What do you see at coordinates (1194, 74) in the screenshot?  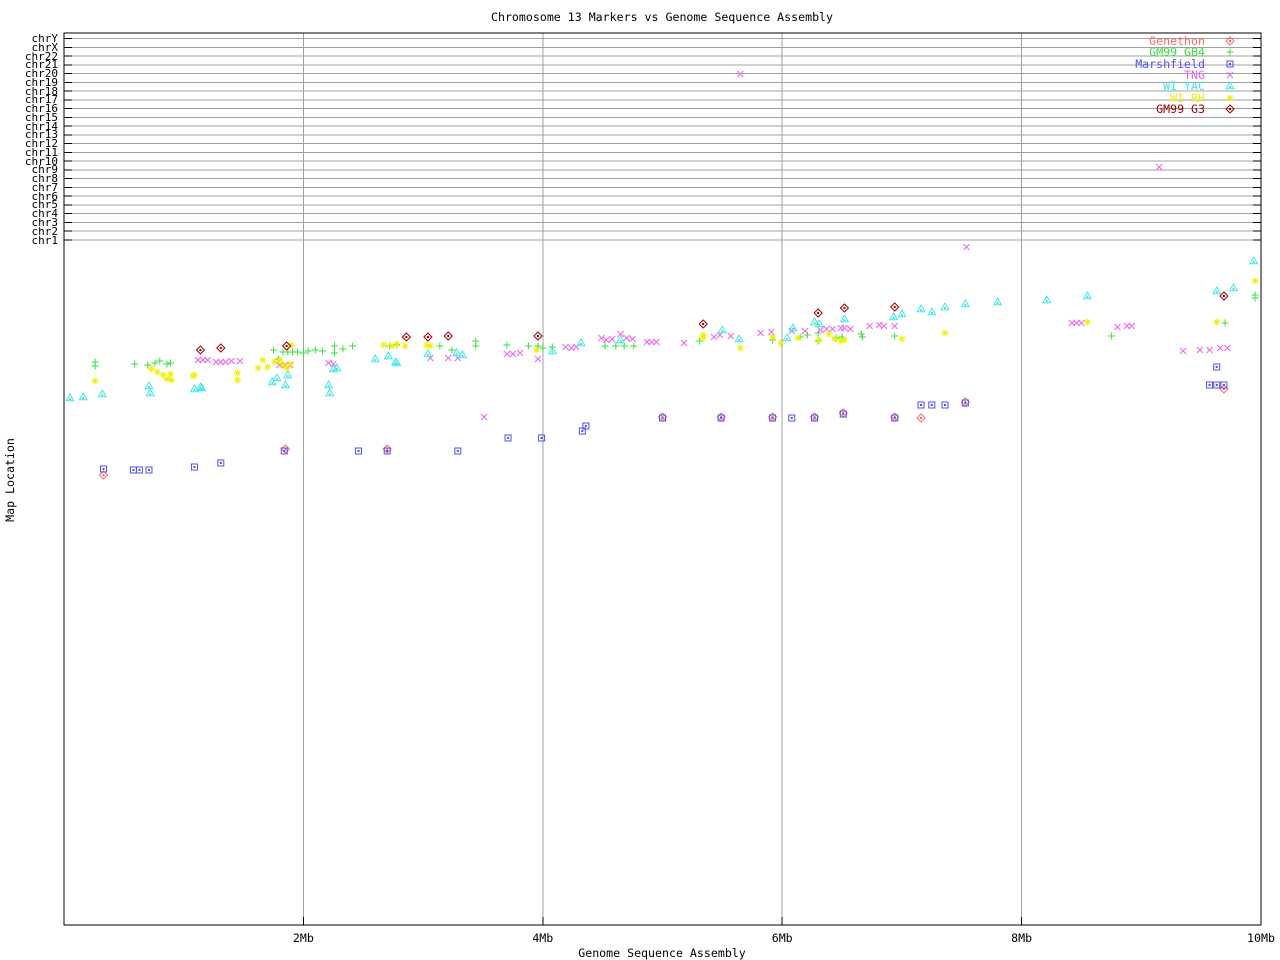 I see `legend-label-tng: TNG` at bounding box center [1194, 74].